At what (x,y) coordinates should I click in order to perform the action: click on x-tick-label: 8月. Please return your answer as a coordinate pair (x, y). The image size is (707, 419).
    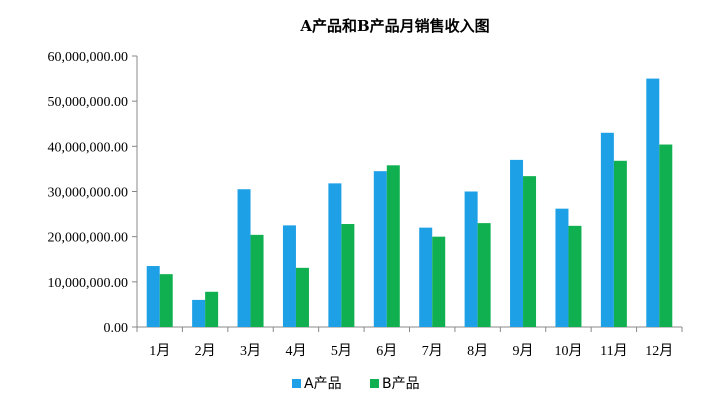
    Looking at the image, I should click on (477, 351).